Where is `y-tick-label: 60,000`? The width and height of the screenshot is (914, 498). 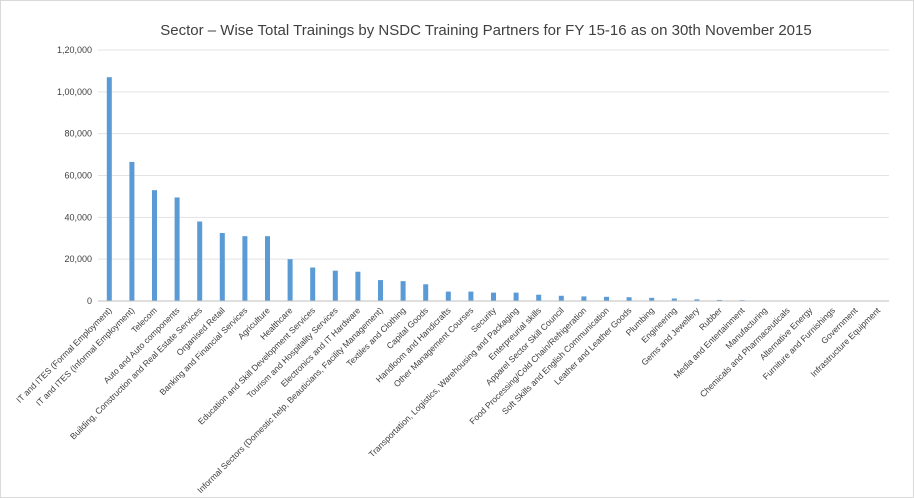 y-tick-label: 60,000 is located at coordinates (78, 176).